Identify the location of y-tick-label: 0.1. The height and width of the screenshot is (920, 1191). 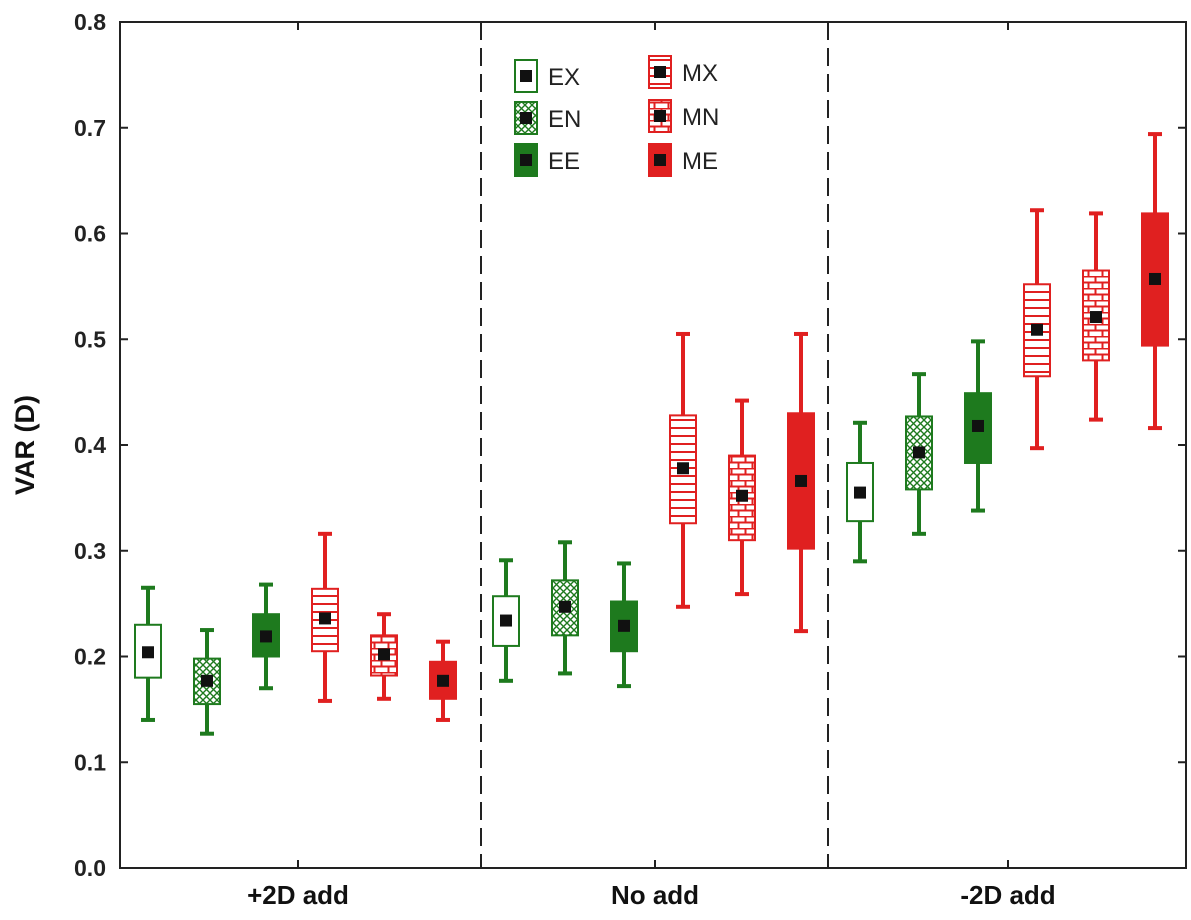
(90, 762).